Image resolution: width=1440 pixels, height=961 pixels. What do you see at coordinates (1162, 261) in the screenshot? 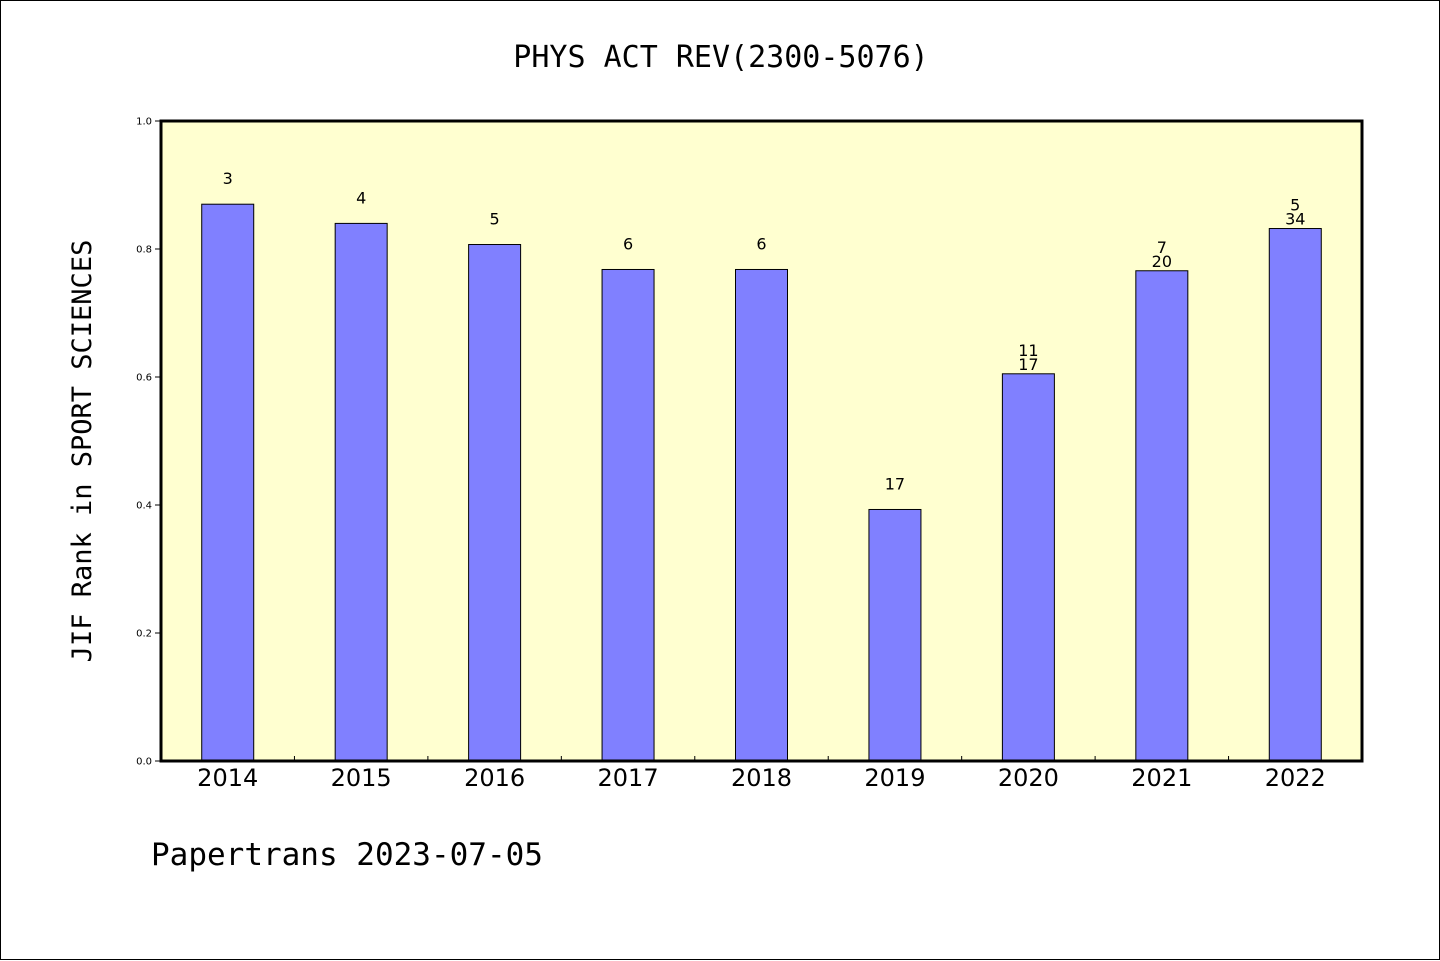
I see `bar-data-label: 20` at bounding box center [1162, 261].